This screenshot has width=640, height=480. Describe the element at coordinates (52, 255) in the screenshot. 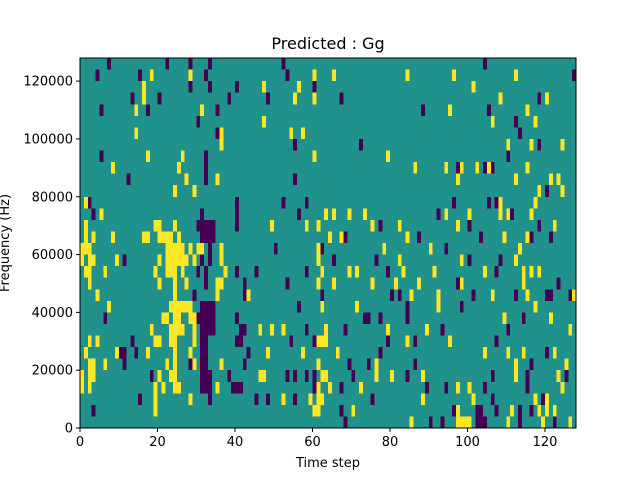

I see `y-tick-label: 60000` at that location.